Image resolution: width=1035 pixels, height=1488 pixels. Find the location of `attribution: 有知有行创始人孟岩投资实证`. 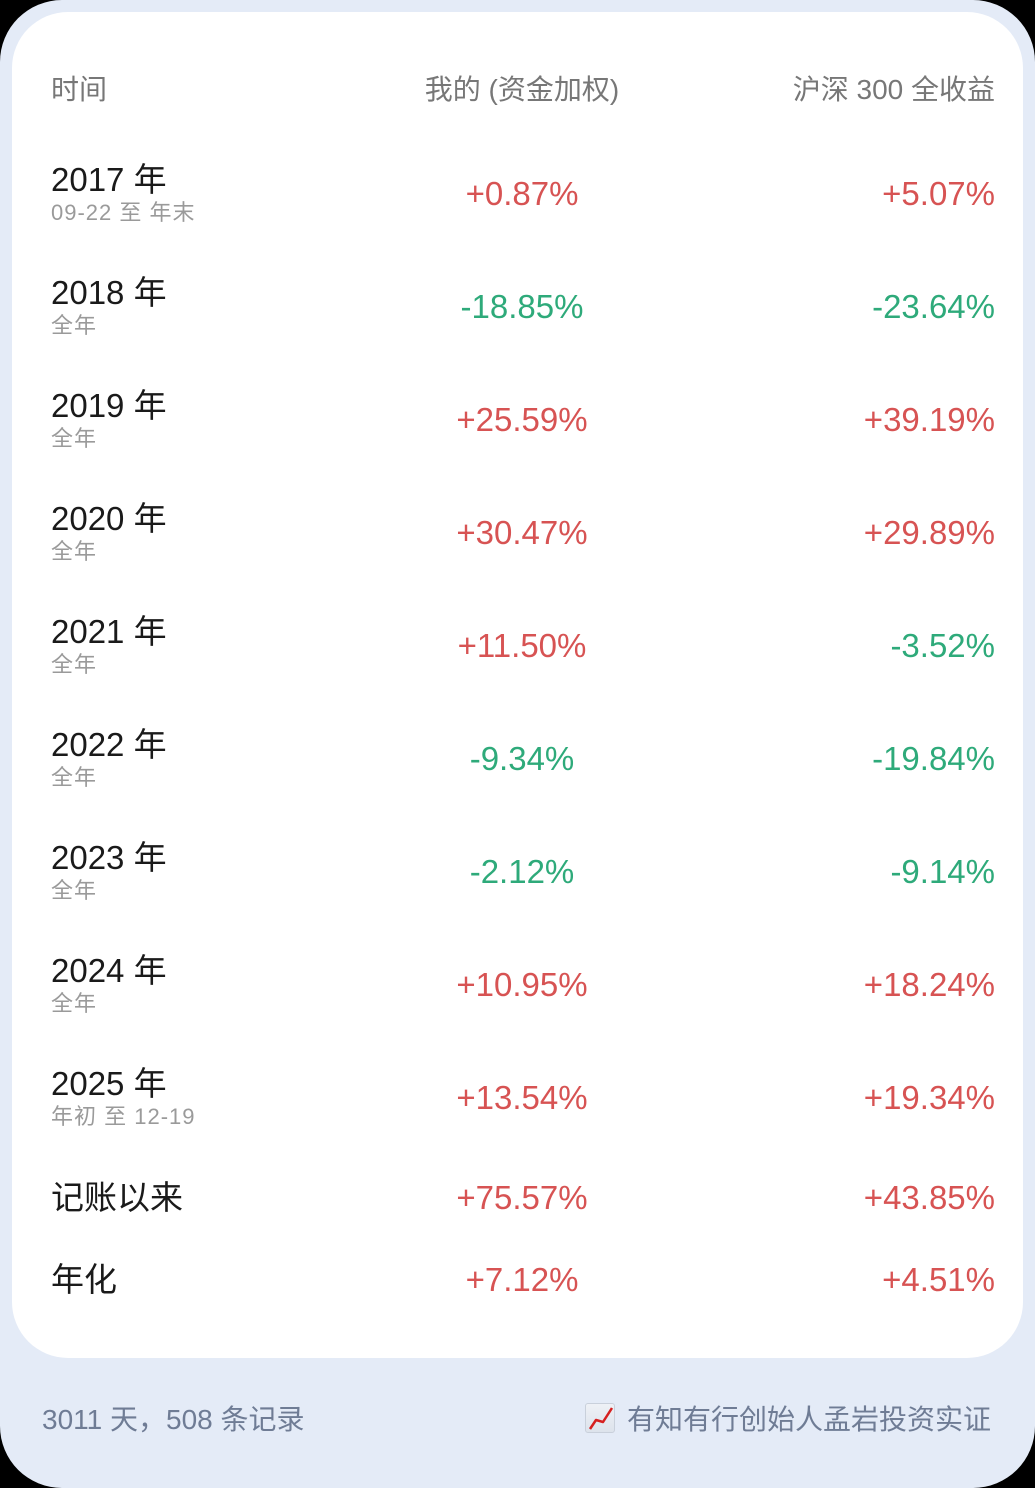

attribution: 有知有行创始人孟岩投资实证 is located at coordinates (787, 1418).